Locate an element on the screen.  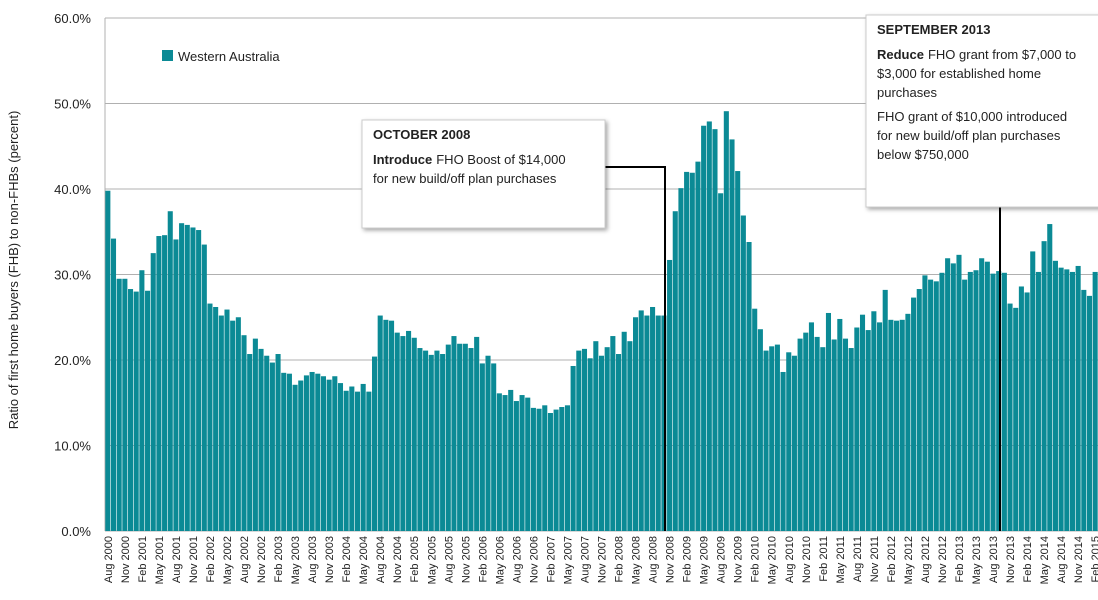
x-tick-label: Feb 2004 is located at coordinates (347, 559).